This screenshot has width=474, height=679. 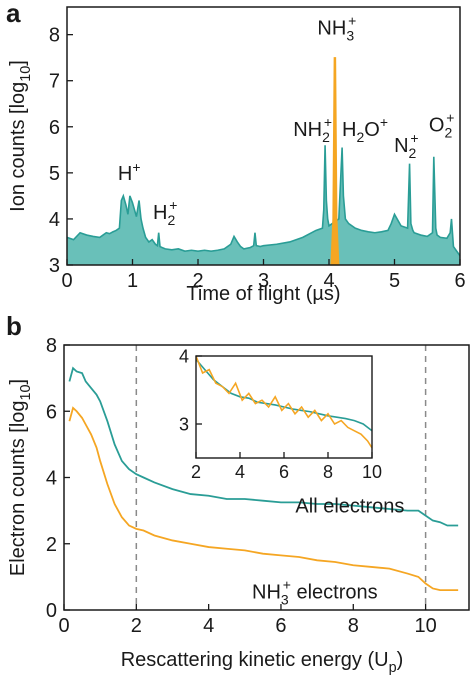 What do you see at coordinates (284, 472) in the screenshot?
I see `inset-x-tick-label: 6` at bounding box center [284, 472].